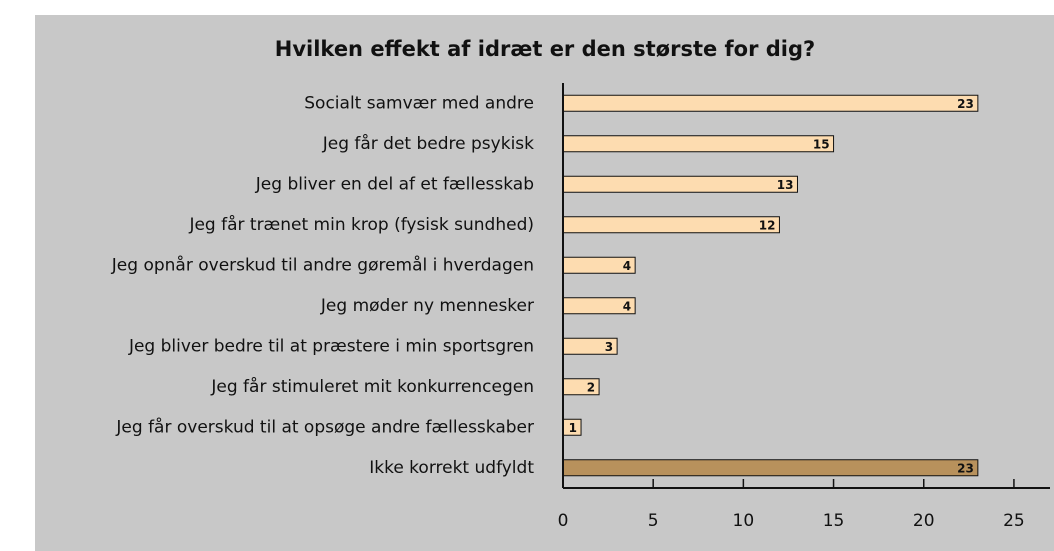  I want to click on value-label: 1, so click(573, 428).